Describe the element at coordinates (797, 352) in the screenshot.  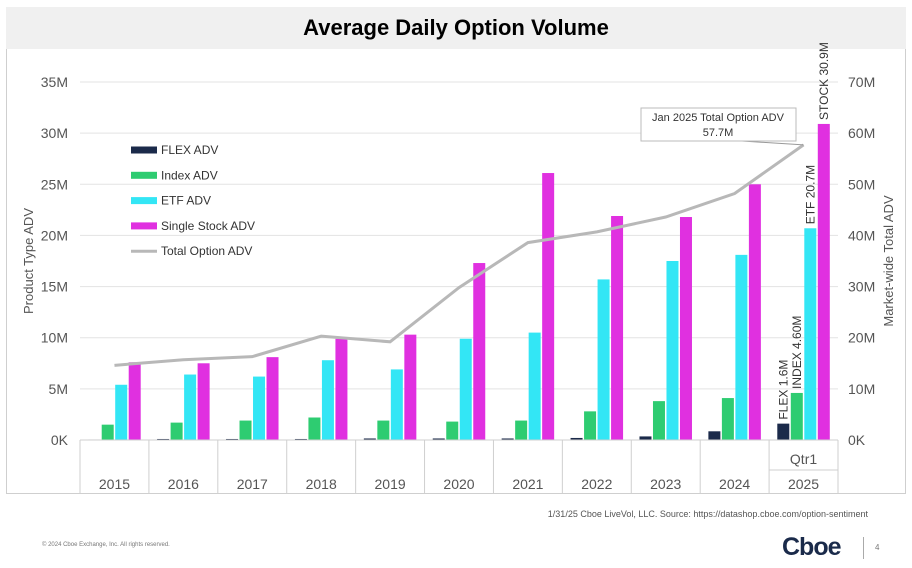
I see `data-label: INDEX 4.60M` at that location.